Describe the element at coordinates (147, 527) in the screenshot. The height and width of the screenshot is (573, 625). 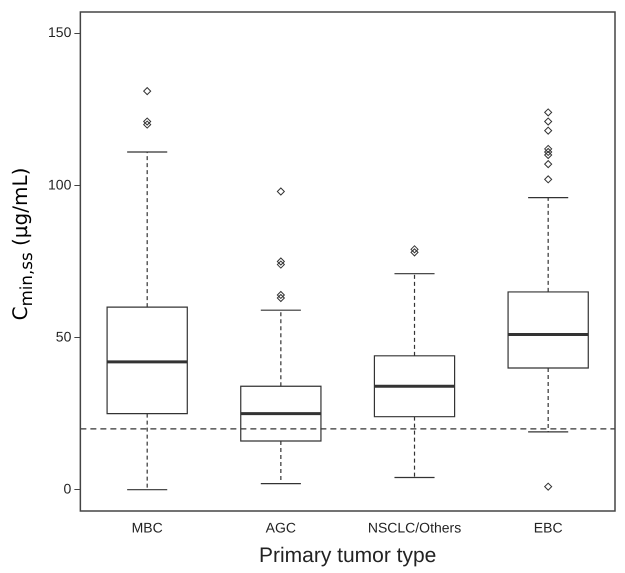
I see `x-tick-label: MBC` at that location.